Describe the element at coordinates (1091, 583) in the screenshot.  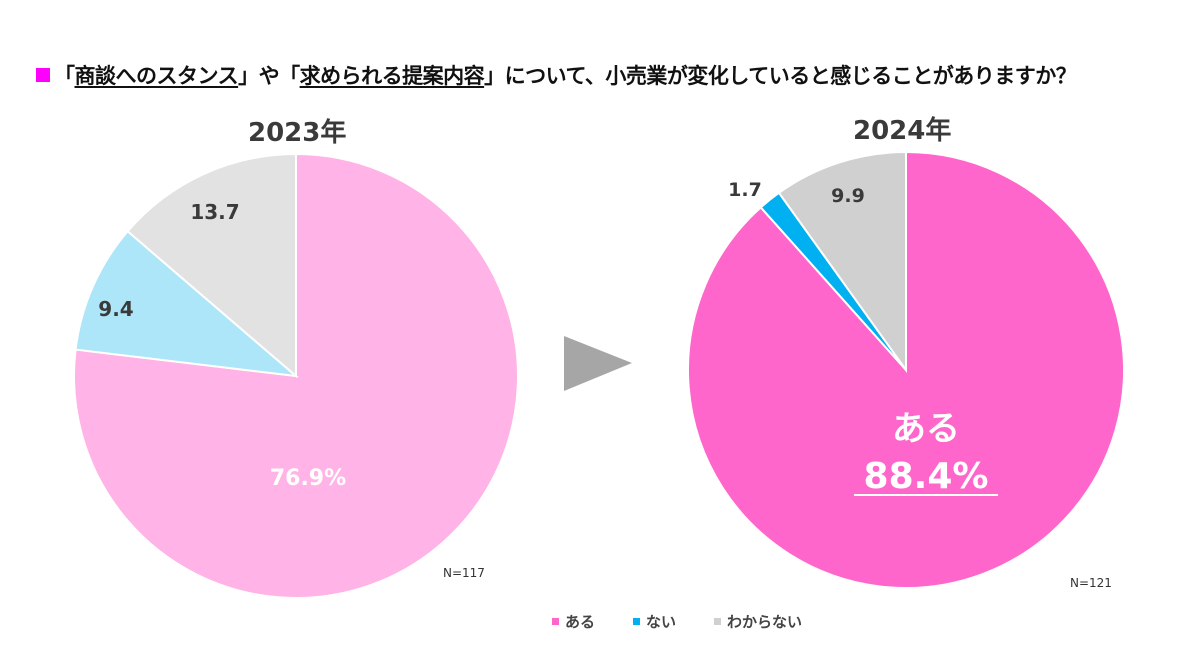
I see `sample-size-2024: N=121` at that location.